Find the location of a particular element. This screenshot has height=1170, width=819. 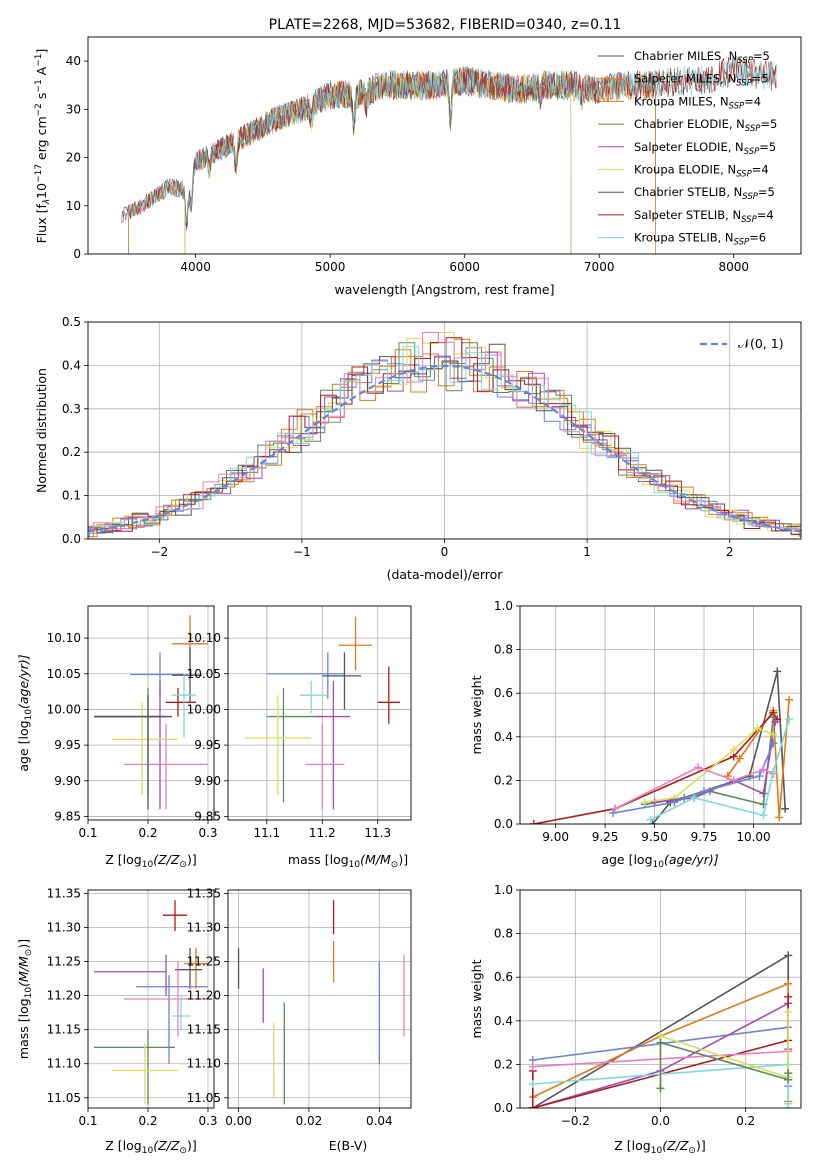

label-part: −2 is located at coordinates (39, 109).